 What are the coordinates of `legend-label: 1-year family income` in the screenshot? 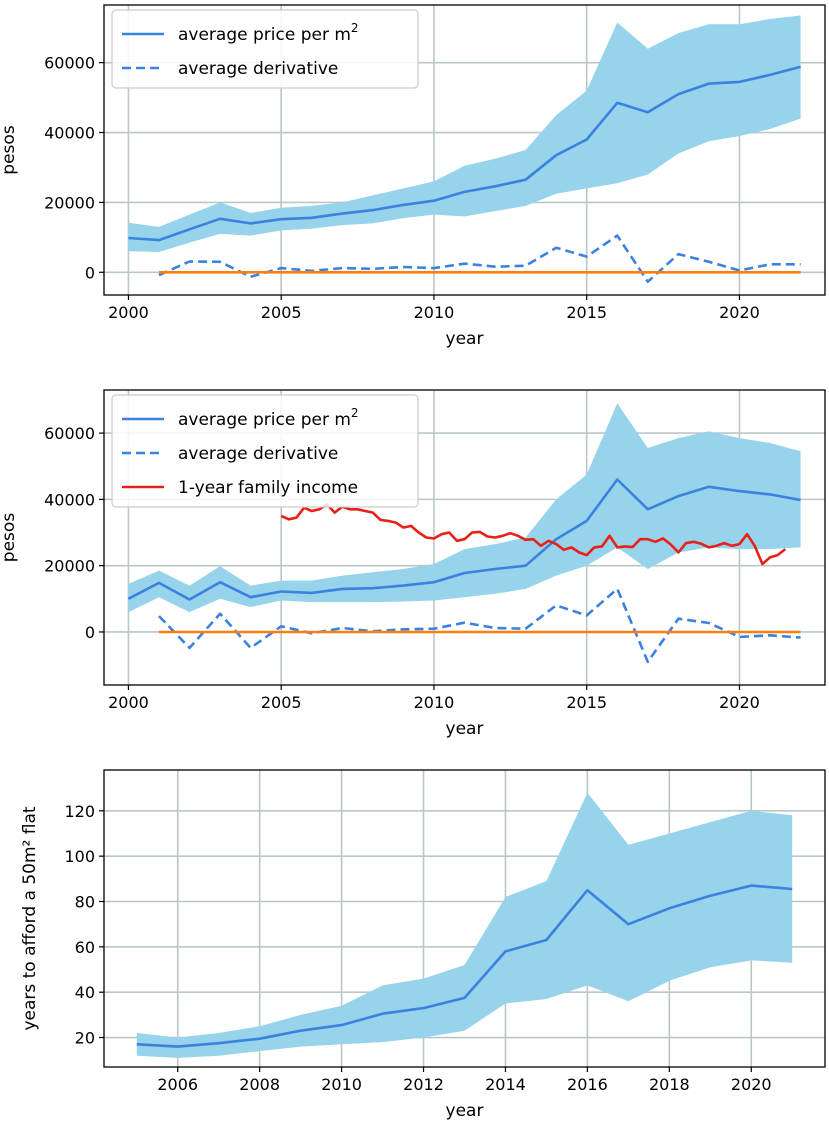 It's located at (268, 488).